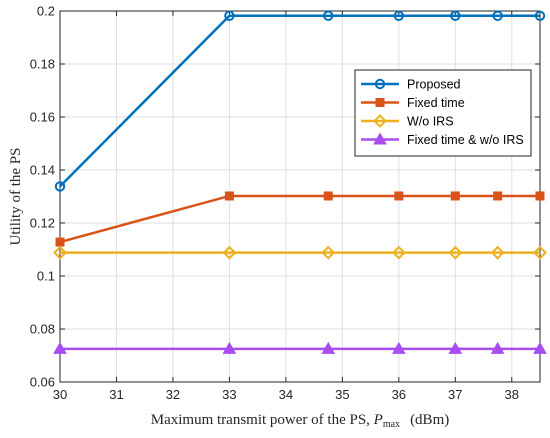 The height and width of the screenshot is (438, 550). What do you see at coordinates (342, 394) in the screenshot?
I see `x-tick-label: 35` at bounding box center [342, 394].